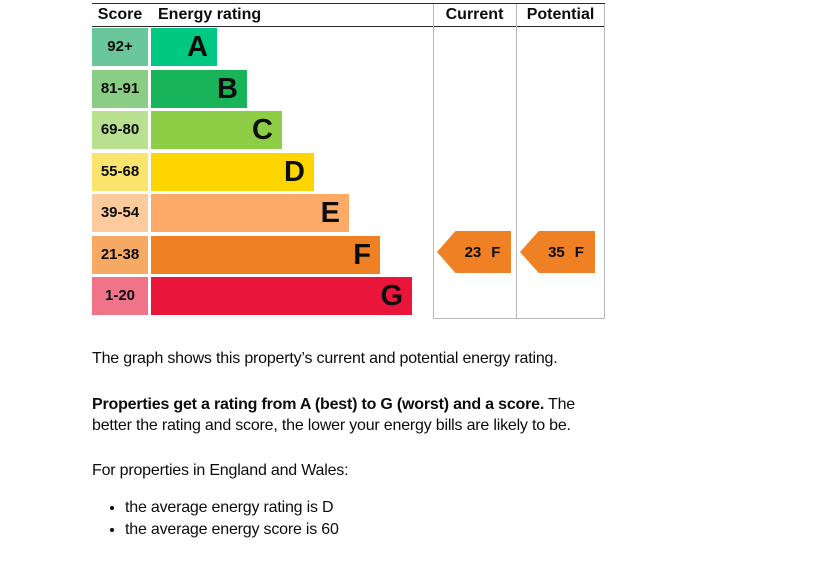  What do you see at coordinates (516, 161) in the screenshot?
I see `column-divider-potential` at bounding box center [516, 161].